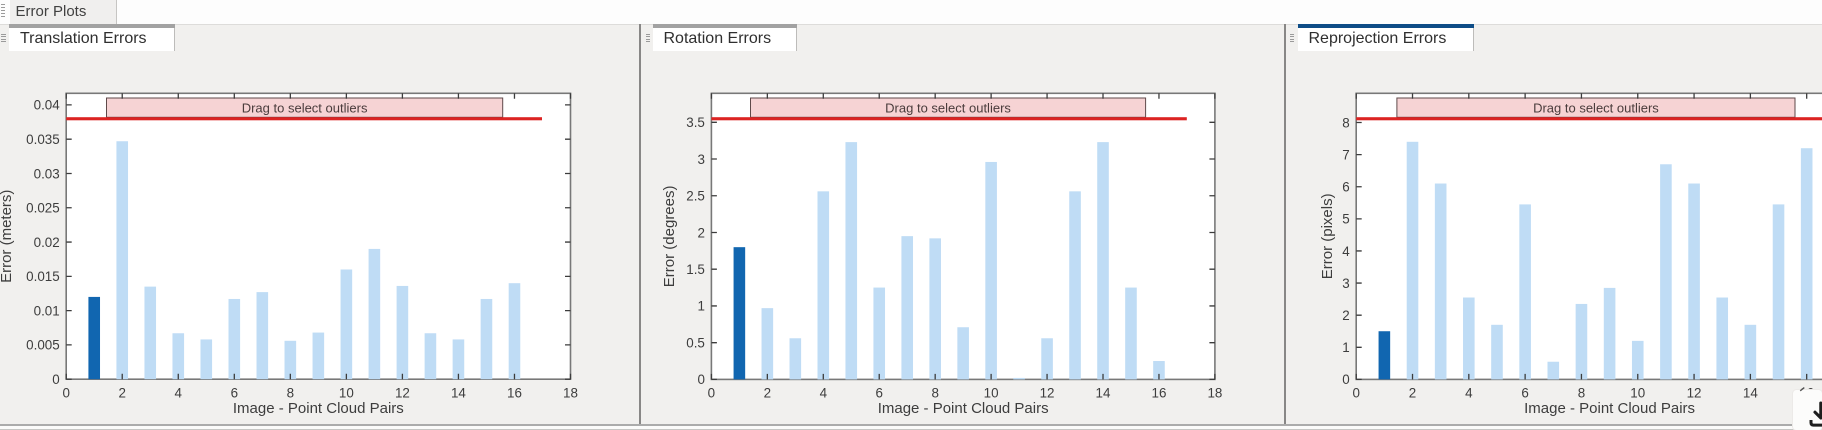  Describe the element at coordinates (695, 196) in the screenshot. I see `svg-text: 2.5` at that location.